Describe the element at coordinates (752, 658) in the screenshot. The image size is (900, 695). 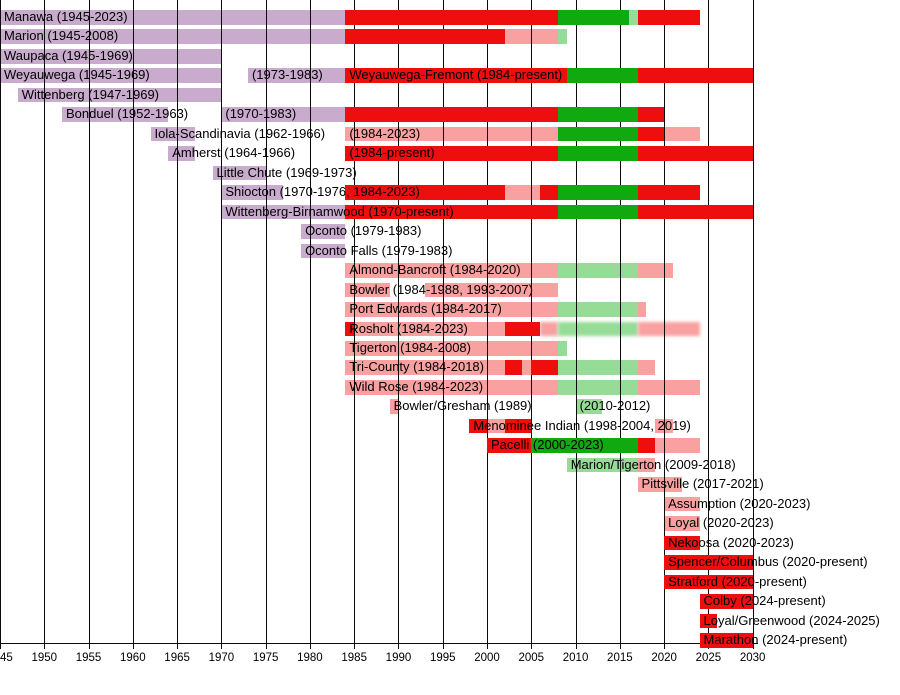
I see `tick-label: 2030` at that location.